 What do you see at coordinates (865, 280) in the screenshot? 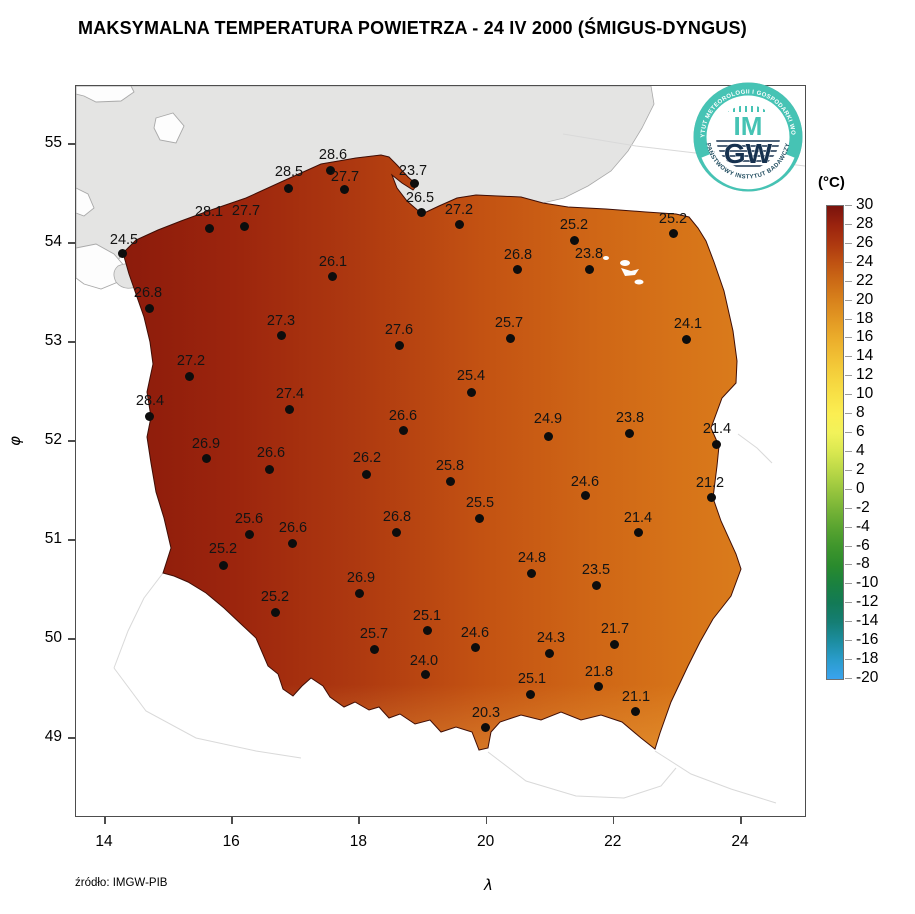
I see `colorbar-tick-label: 22` at bounding box center [865, 280].